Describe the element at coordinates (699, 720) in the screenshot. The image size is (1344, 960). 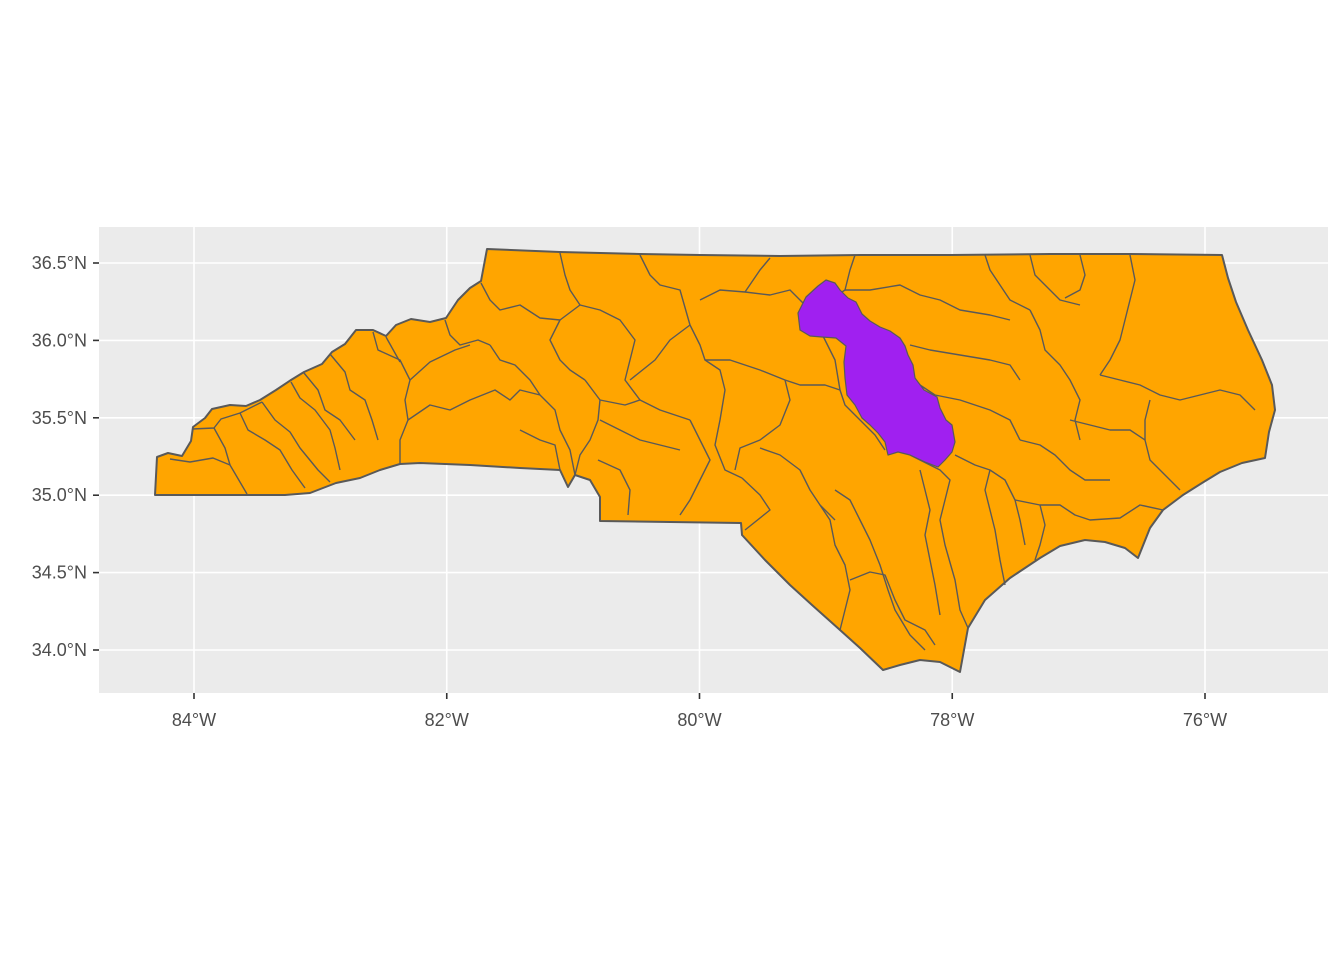
I see `x-tick-label: 80°W` at that location.